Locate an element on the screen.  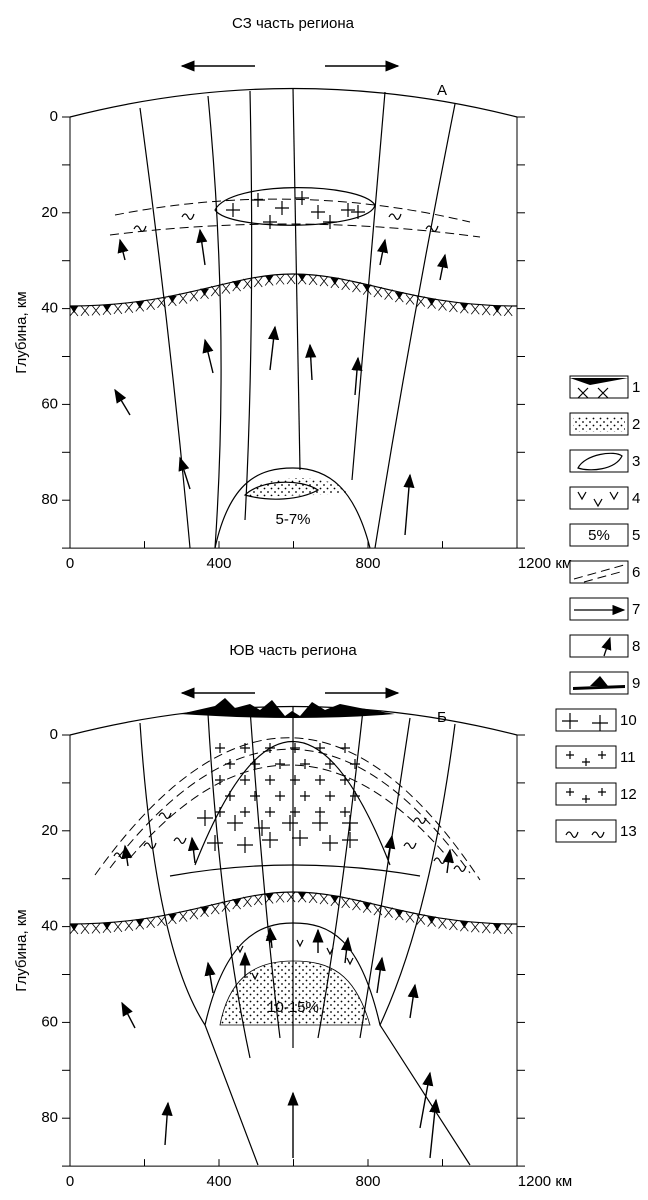
legend-number: 9 is located at coordinates (636, 683).